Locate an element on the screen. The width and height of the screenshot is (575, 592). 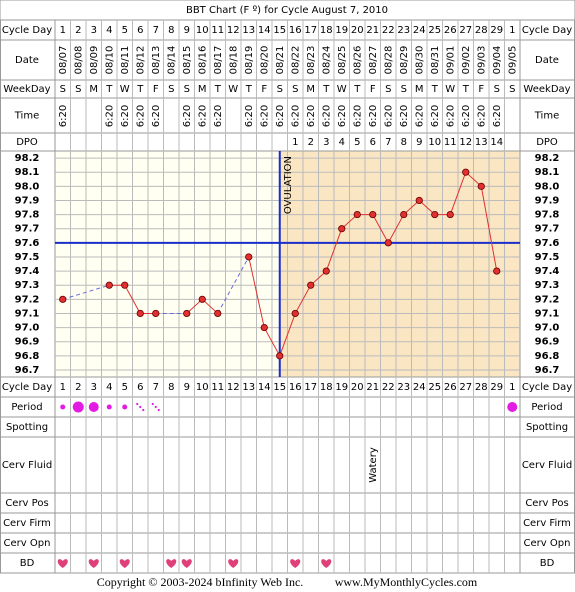
row-label: Date is located at coordinates (27, 60).